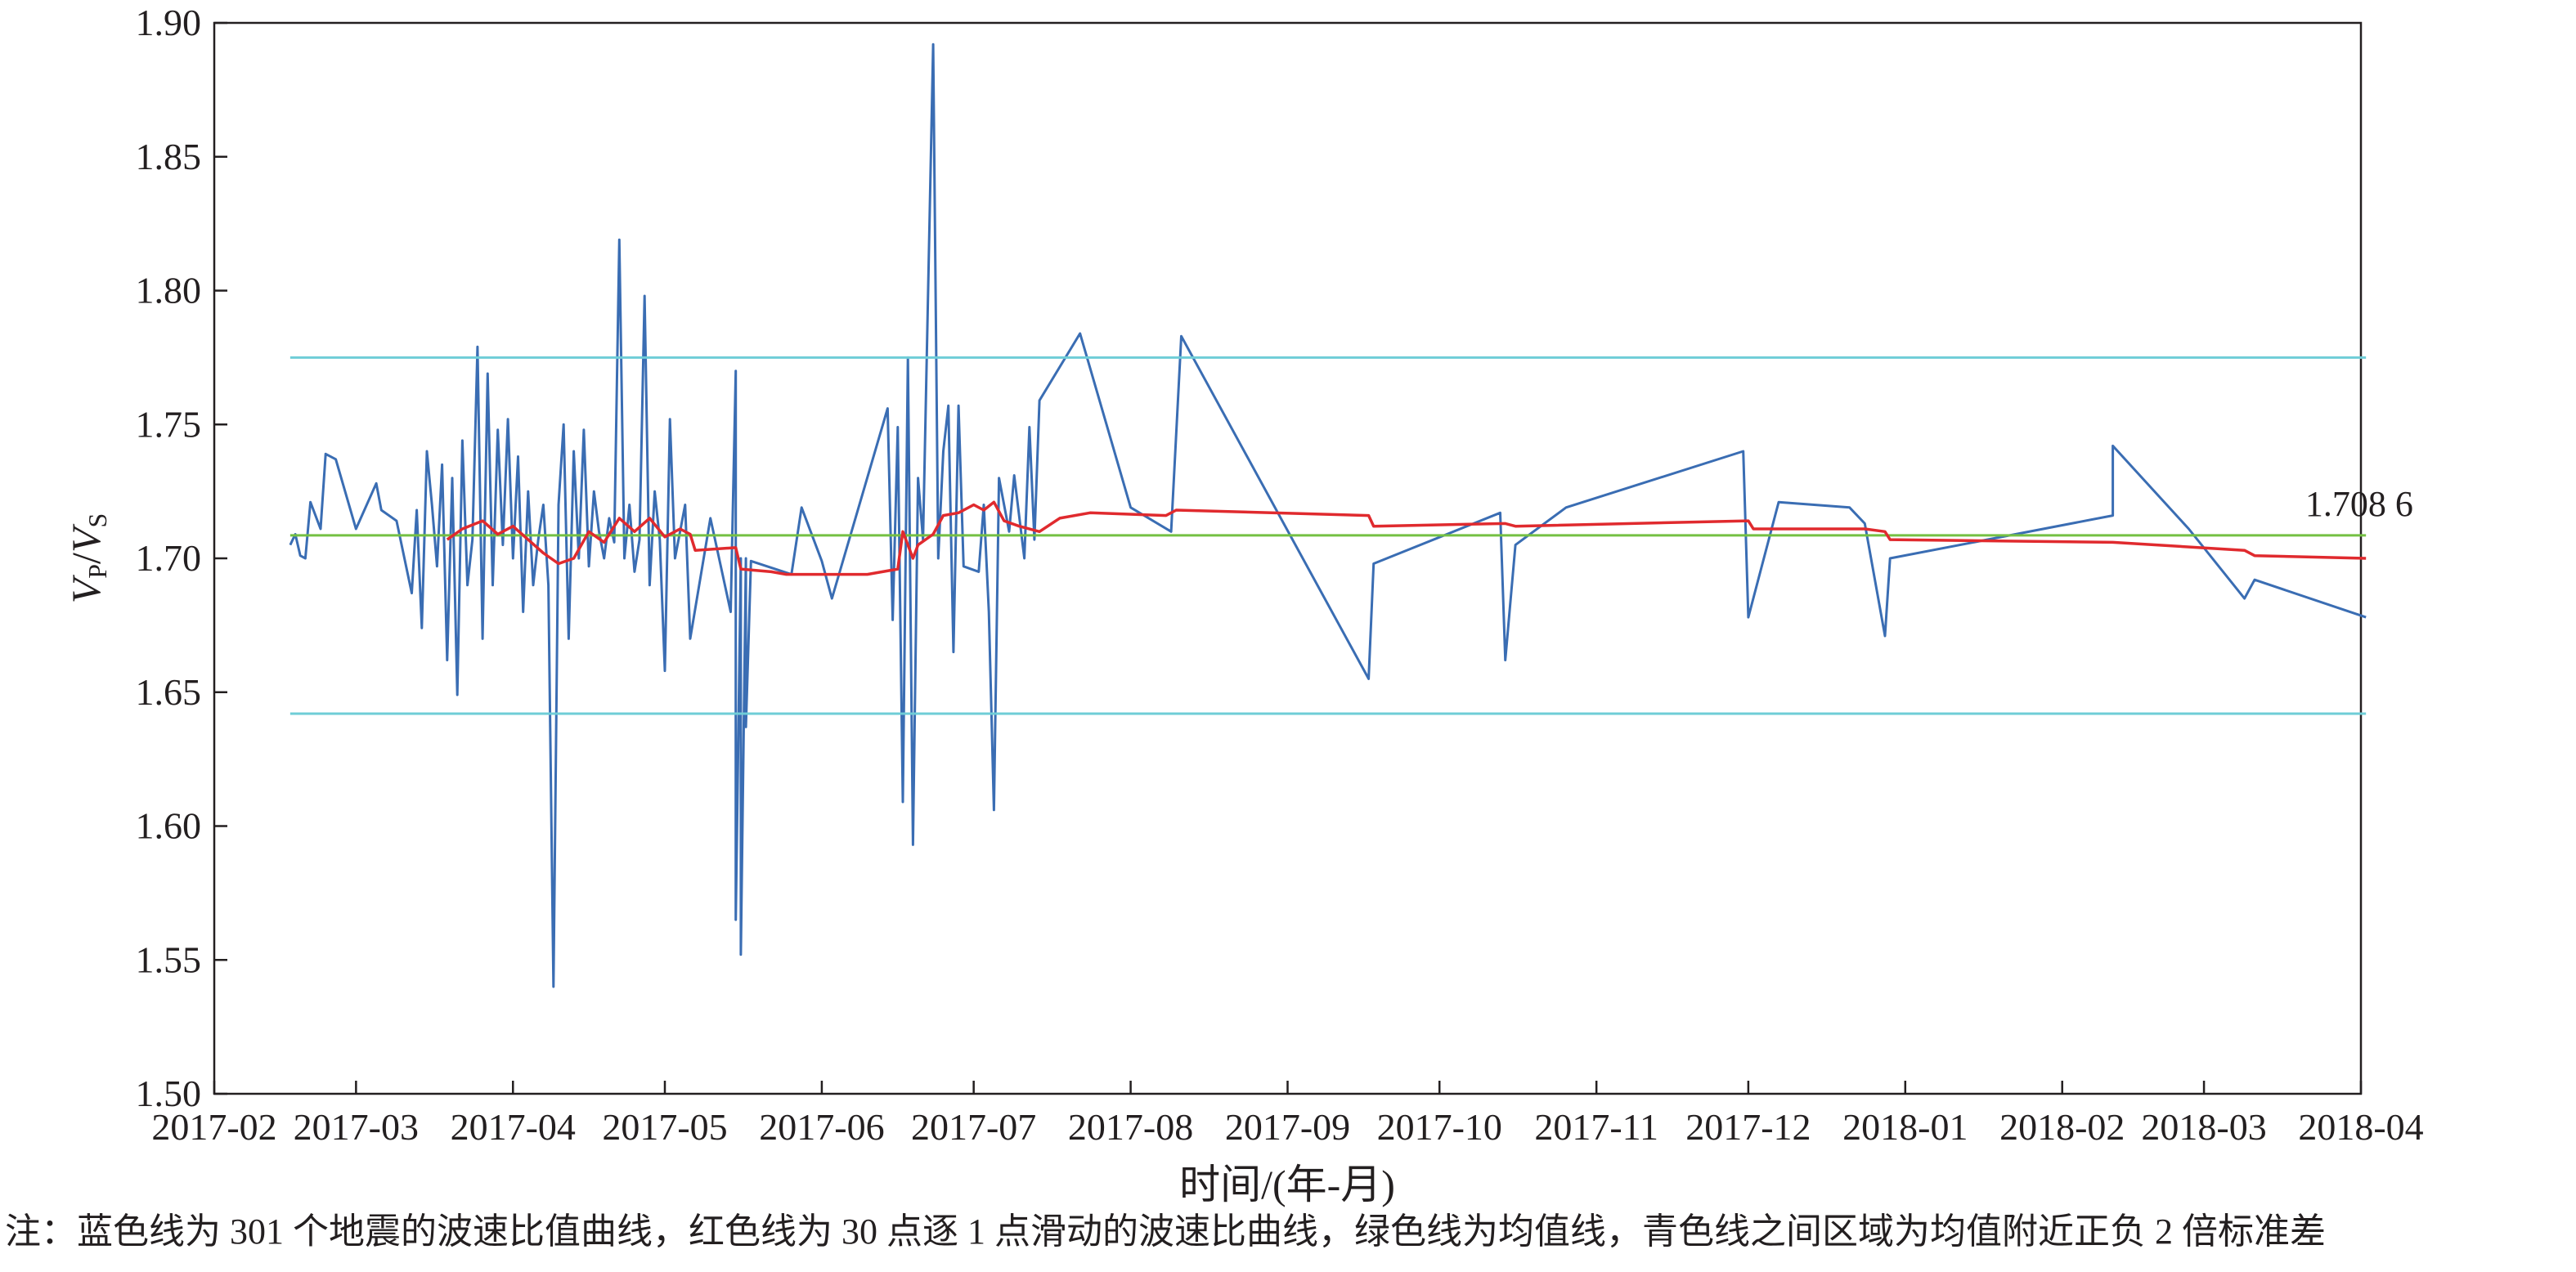  Describe the element at coordinates (86, 538) in the screenshot. I see `y-axis-title-vs: V` at that location.